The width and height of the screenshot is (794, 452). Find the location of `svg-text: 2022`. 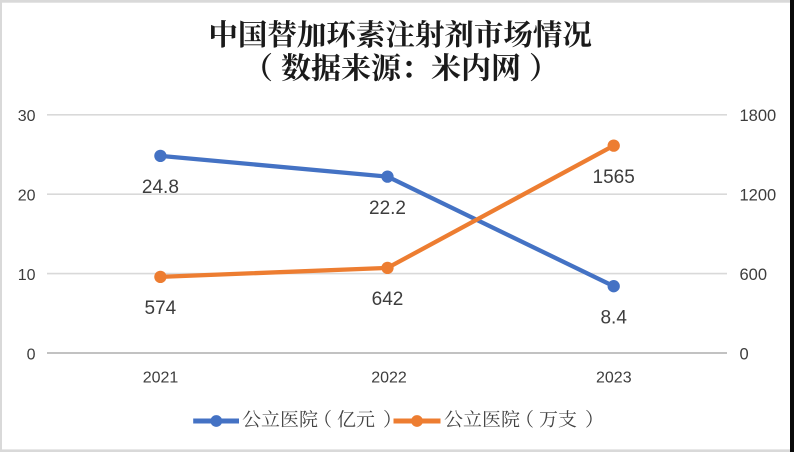

svg-text: 2022 is located at coordinates (389, 378).